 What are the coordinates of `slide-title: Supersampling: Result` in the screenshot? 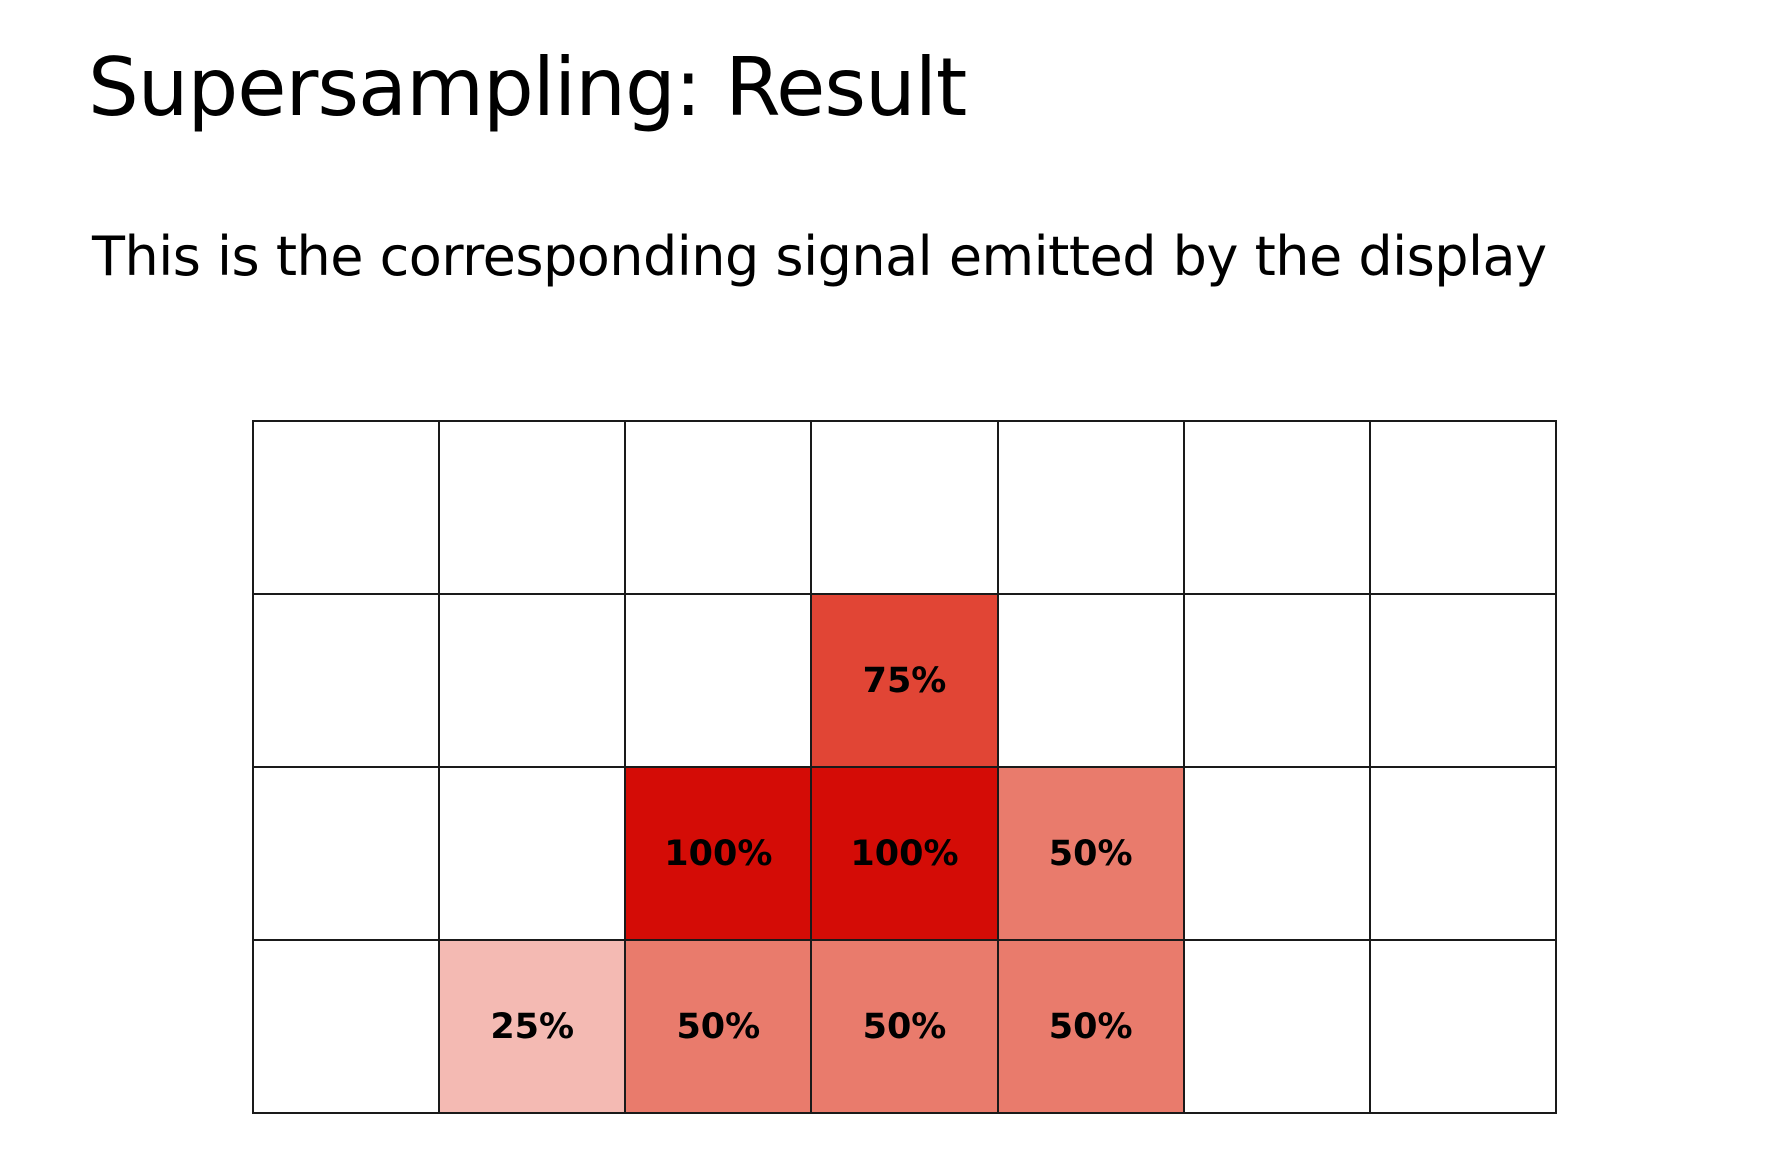 It's located at (527, 87).